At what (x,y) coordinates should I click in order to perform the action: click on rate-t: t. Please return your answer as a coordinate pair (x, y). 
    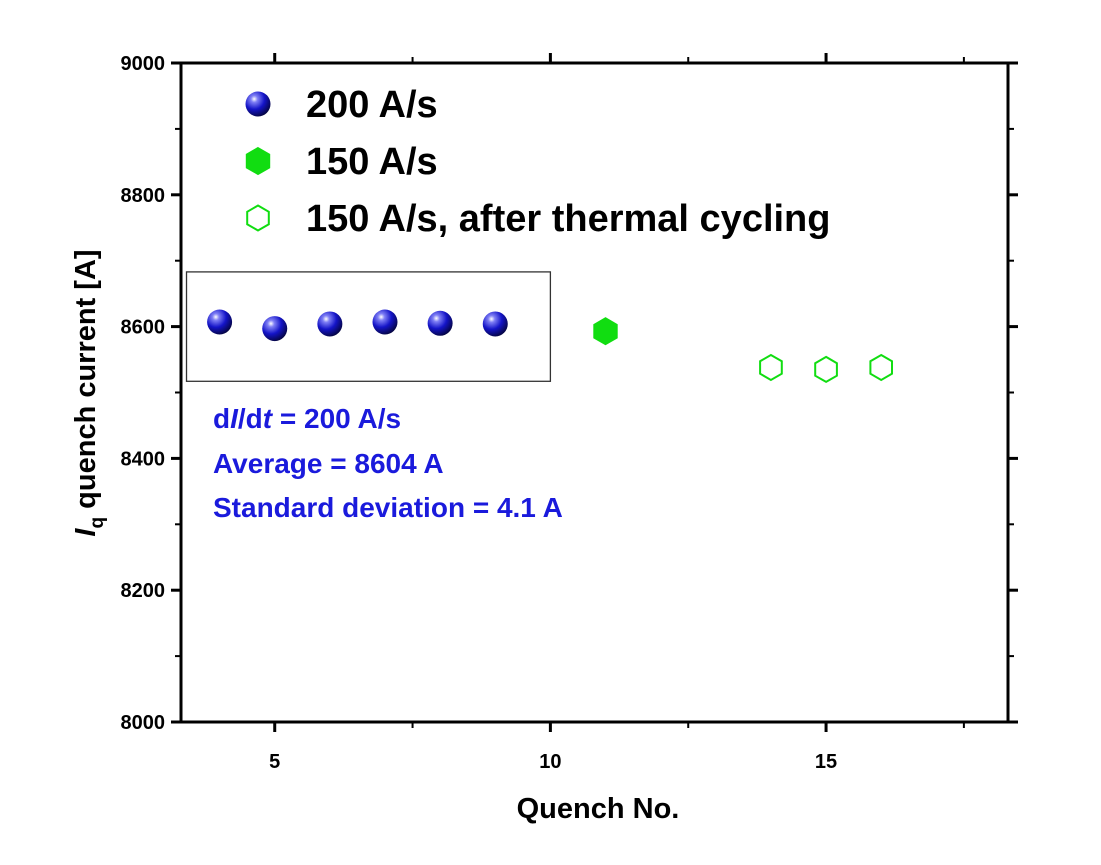
    Looking at the image, I should click on (268, 418).